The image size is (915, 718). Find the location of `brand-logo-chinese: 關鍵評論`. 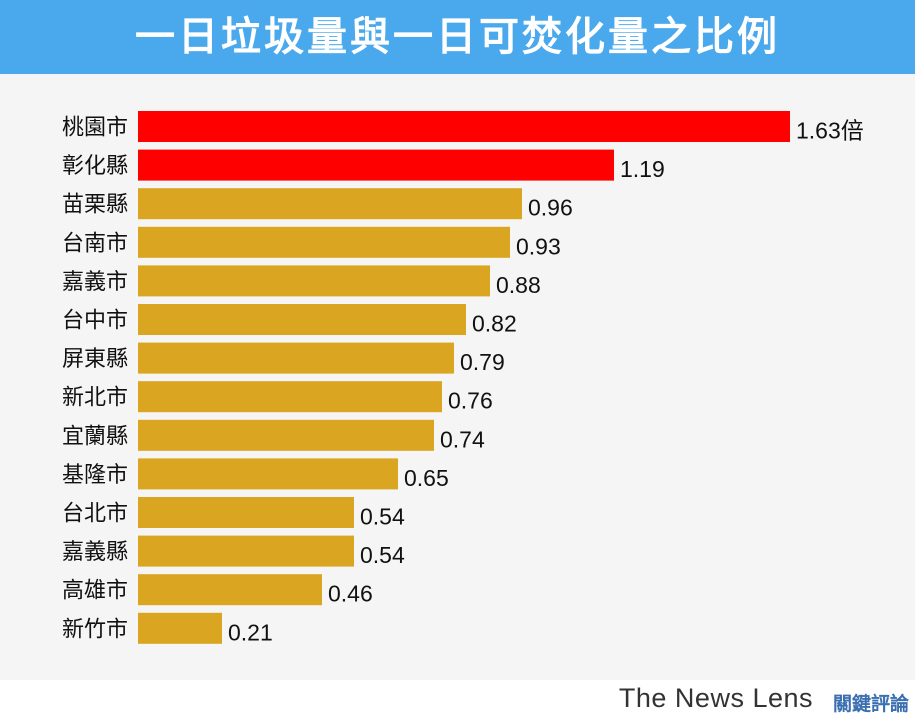

brand-logo-chinese: 關鍵評論 is located at coordinates (870, 704).